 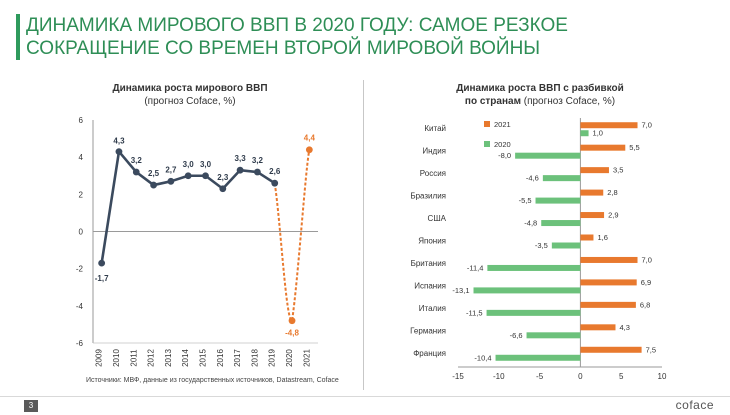 I want to click on gdp-chart-subtitle: (прогноз Coface, %), so click(x=190, y=101).